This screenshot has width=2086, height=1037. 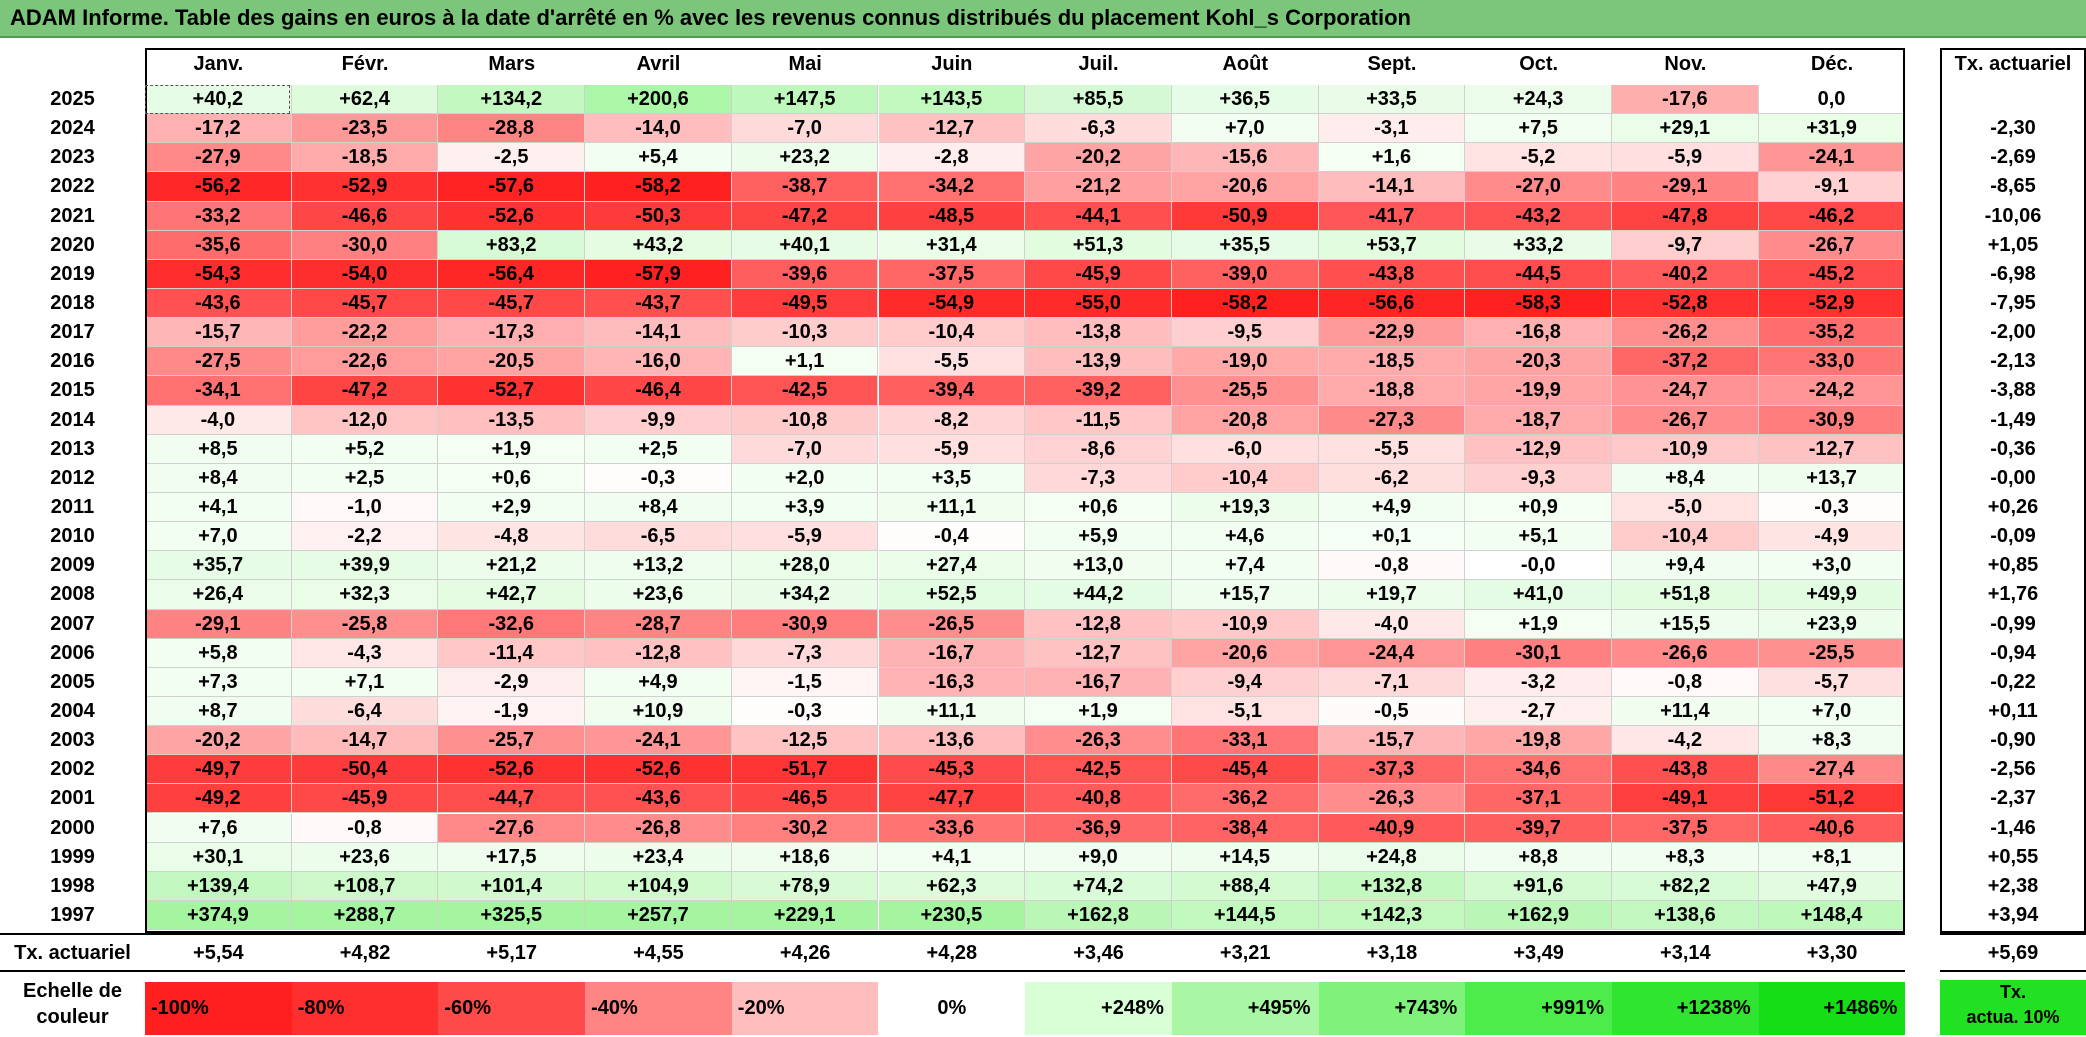 What do you see at coordinates (1685, 245) in the screenshot?
I see `gain-cell: -9,7` at bounding box center [1685, 245].